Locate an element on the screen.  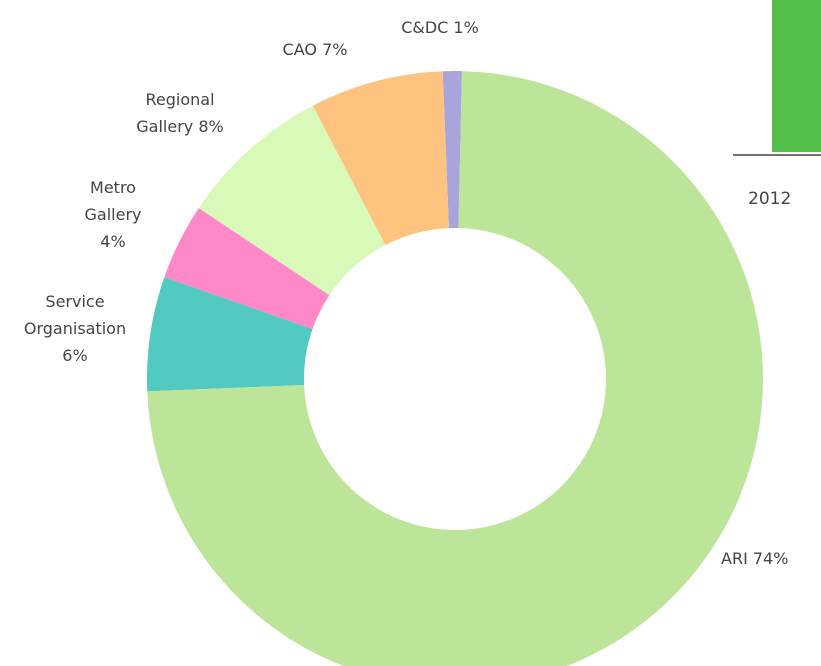
partial-bar is located at coordinates (796, 76).